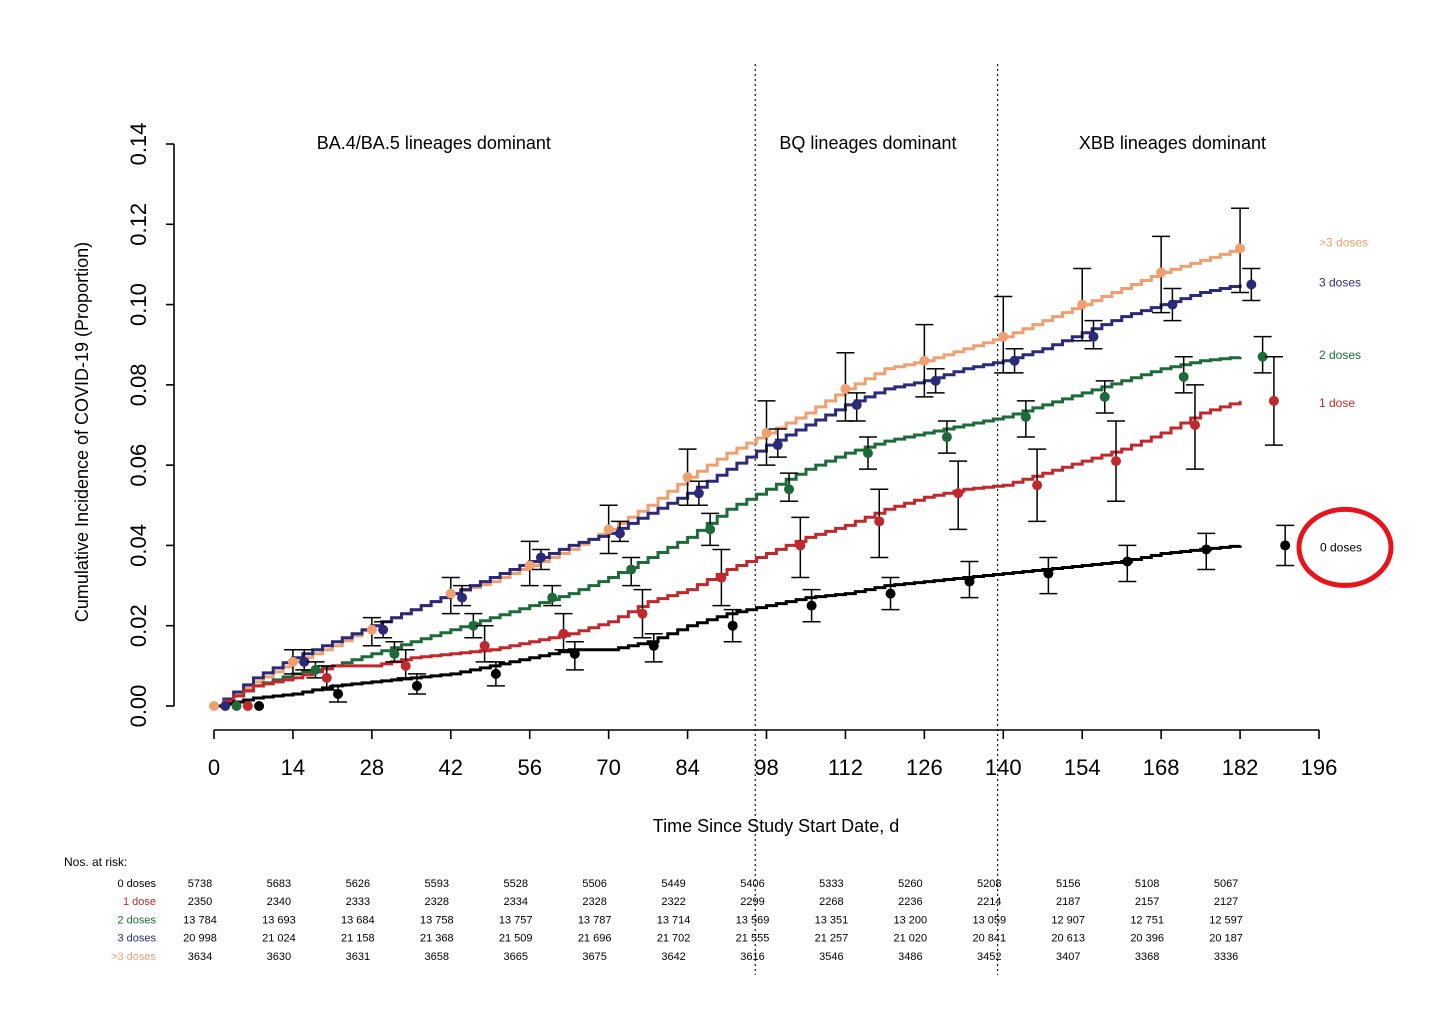  I want to click on risk-value: 5528, so click(515, 884).